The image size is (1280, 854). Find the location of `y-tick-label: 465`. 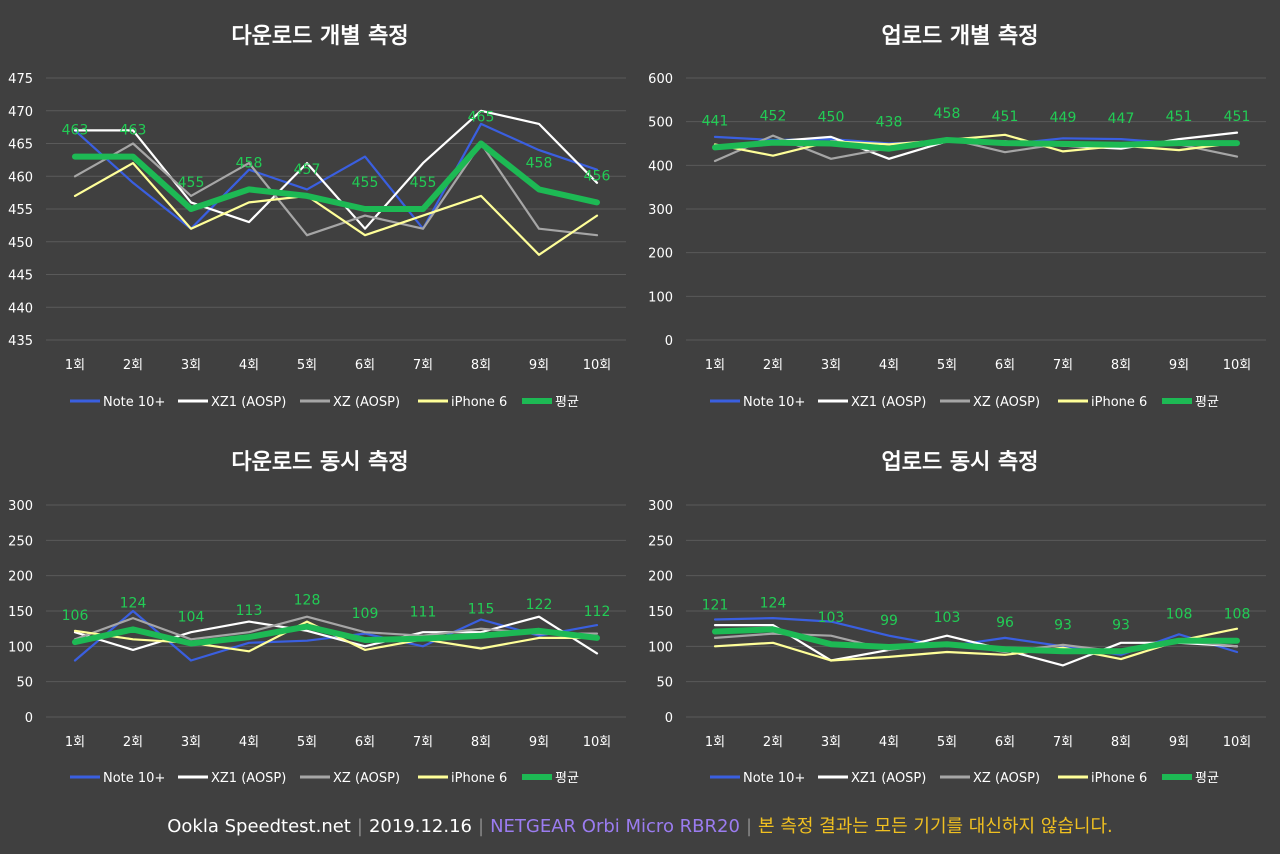

y-tick-label: 465 is located at coordinates (20, 145).